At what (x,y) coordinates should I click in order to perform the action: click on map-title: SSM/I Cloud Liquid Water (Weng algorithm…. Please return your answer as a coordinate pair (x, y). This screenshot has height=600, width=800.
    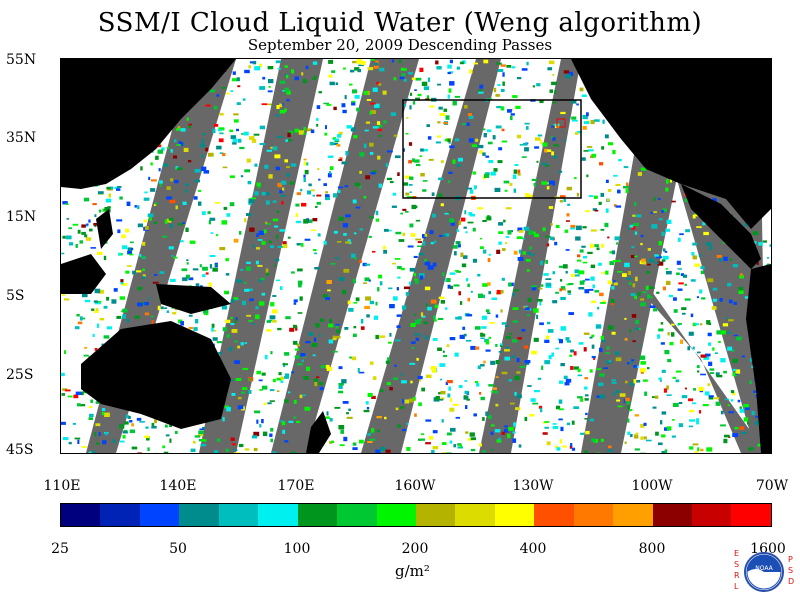
    Looking at the image, I should click on (400, 23).